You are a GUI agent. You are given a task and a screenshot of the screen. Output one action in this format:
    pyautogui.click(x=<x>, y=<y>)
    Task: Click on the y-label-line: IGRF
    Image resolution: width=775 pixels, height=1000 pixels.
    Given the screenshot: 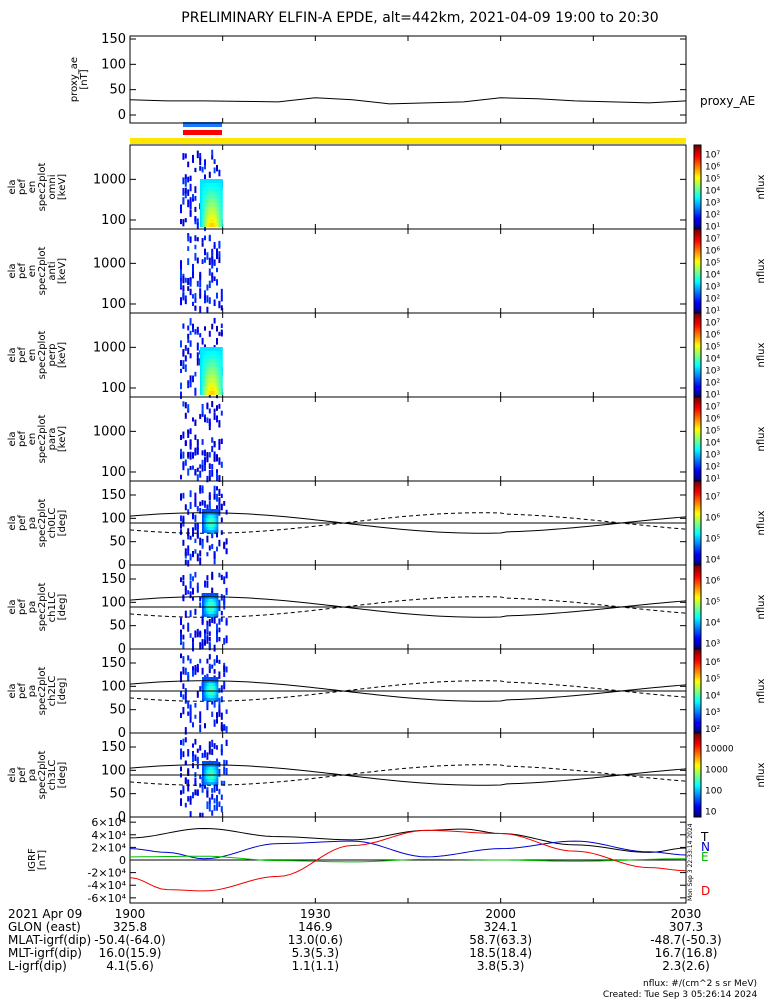 What is the action you would take?
    pyautogui.click(x=32, y=860)
    